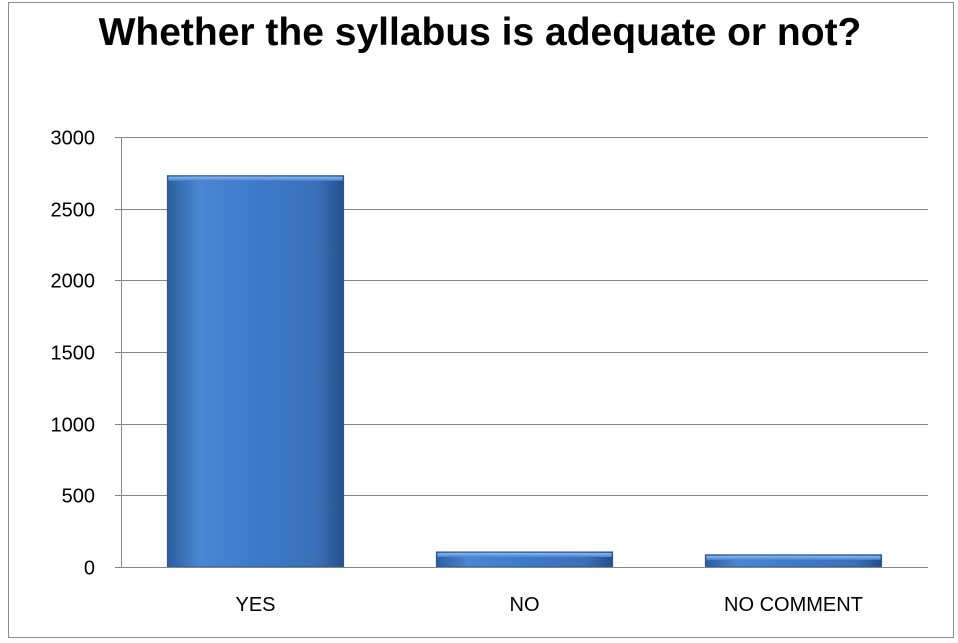  What do you see at coordinates (525, 605) in the screenshot?
I see `x-tick-label: NO` at bounding box center [525, 605].